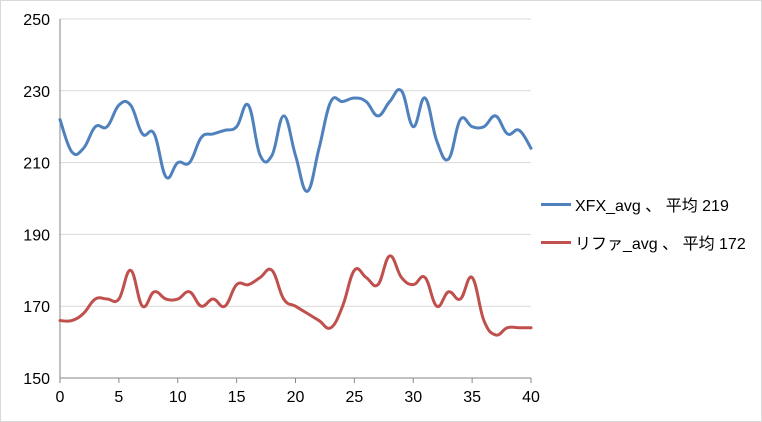 Image resolution: width=762 pixels, height=422 pixels. I want to click on legend-item-xfx: XFX_avg 、 平均 219, so click(650, 204).